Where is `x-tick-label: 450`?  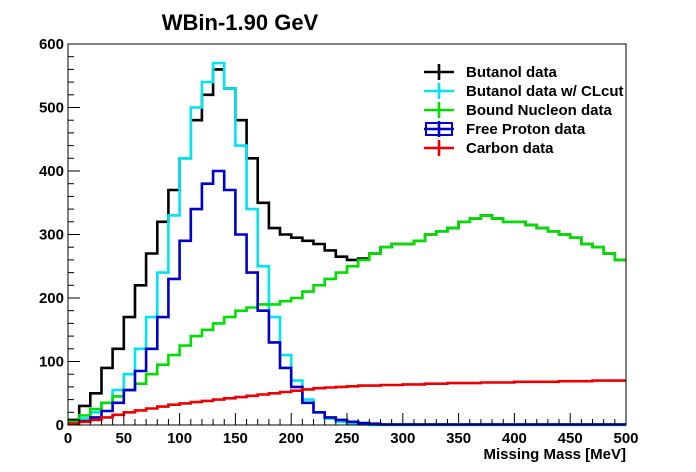
x-tick-label: 450 is located at coordinates (570, 438).